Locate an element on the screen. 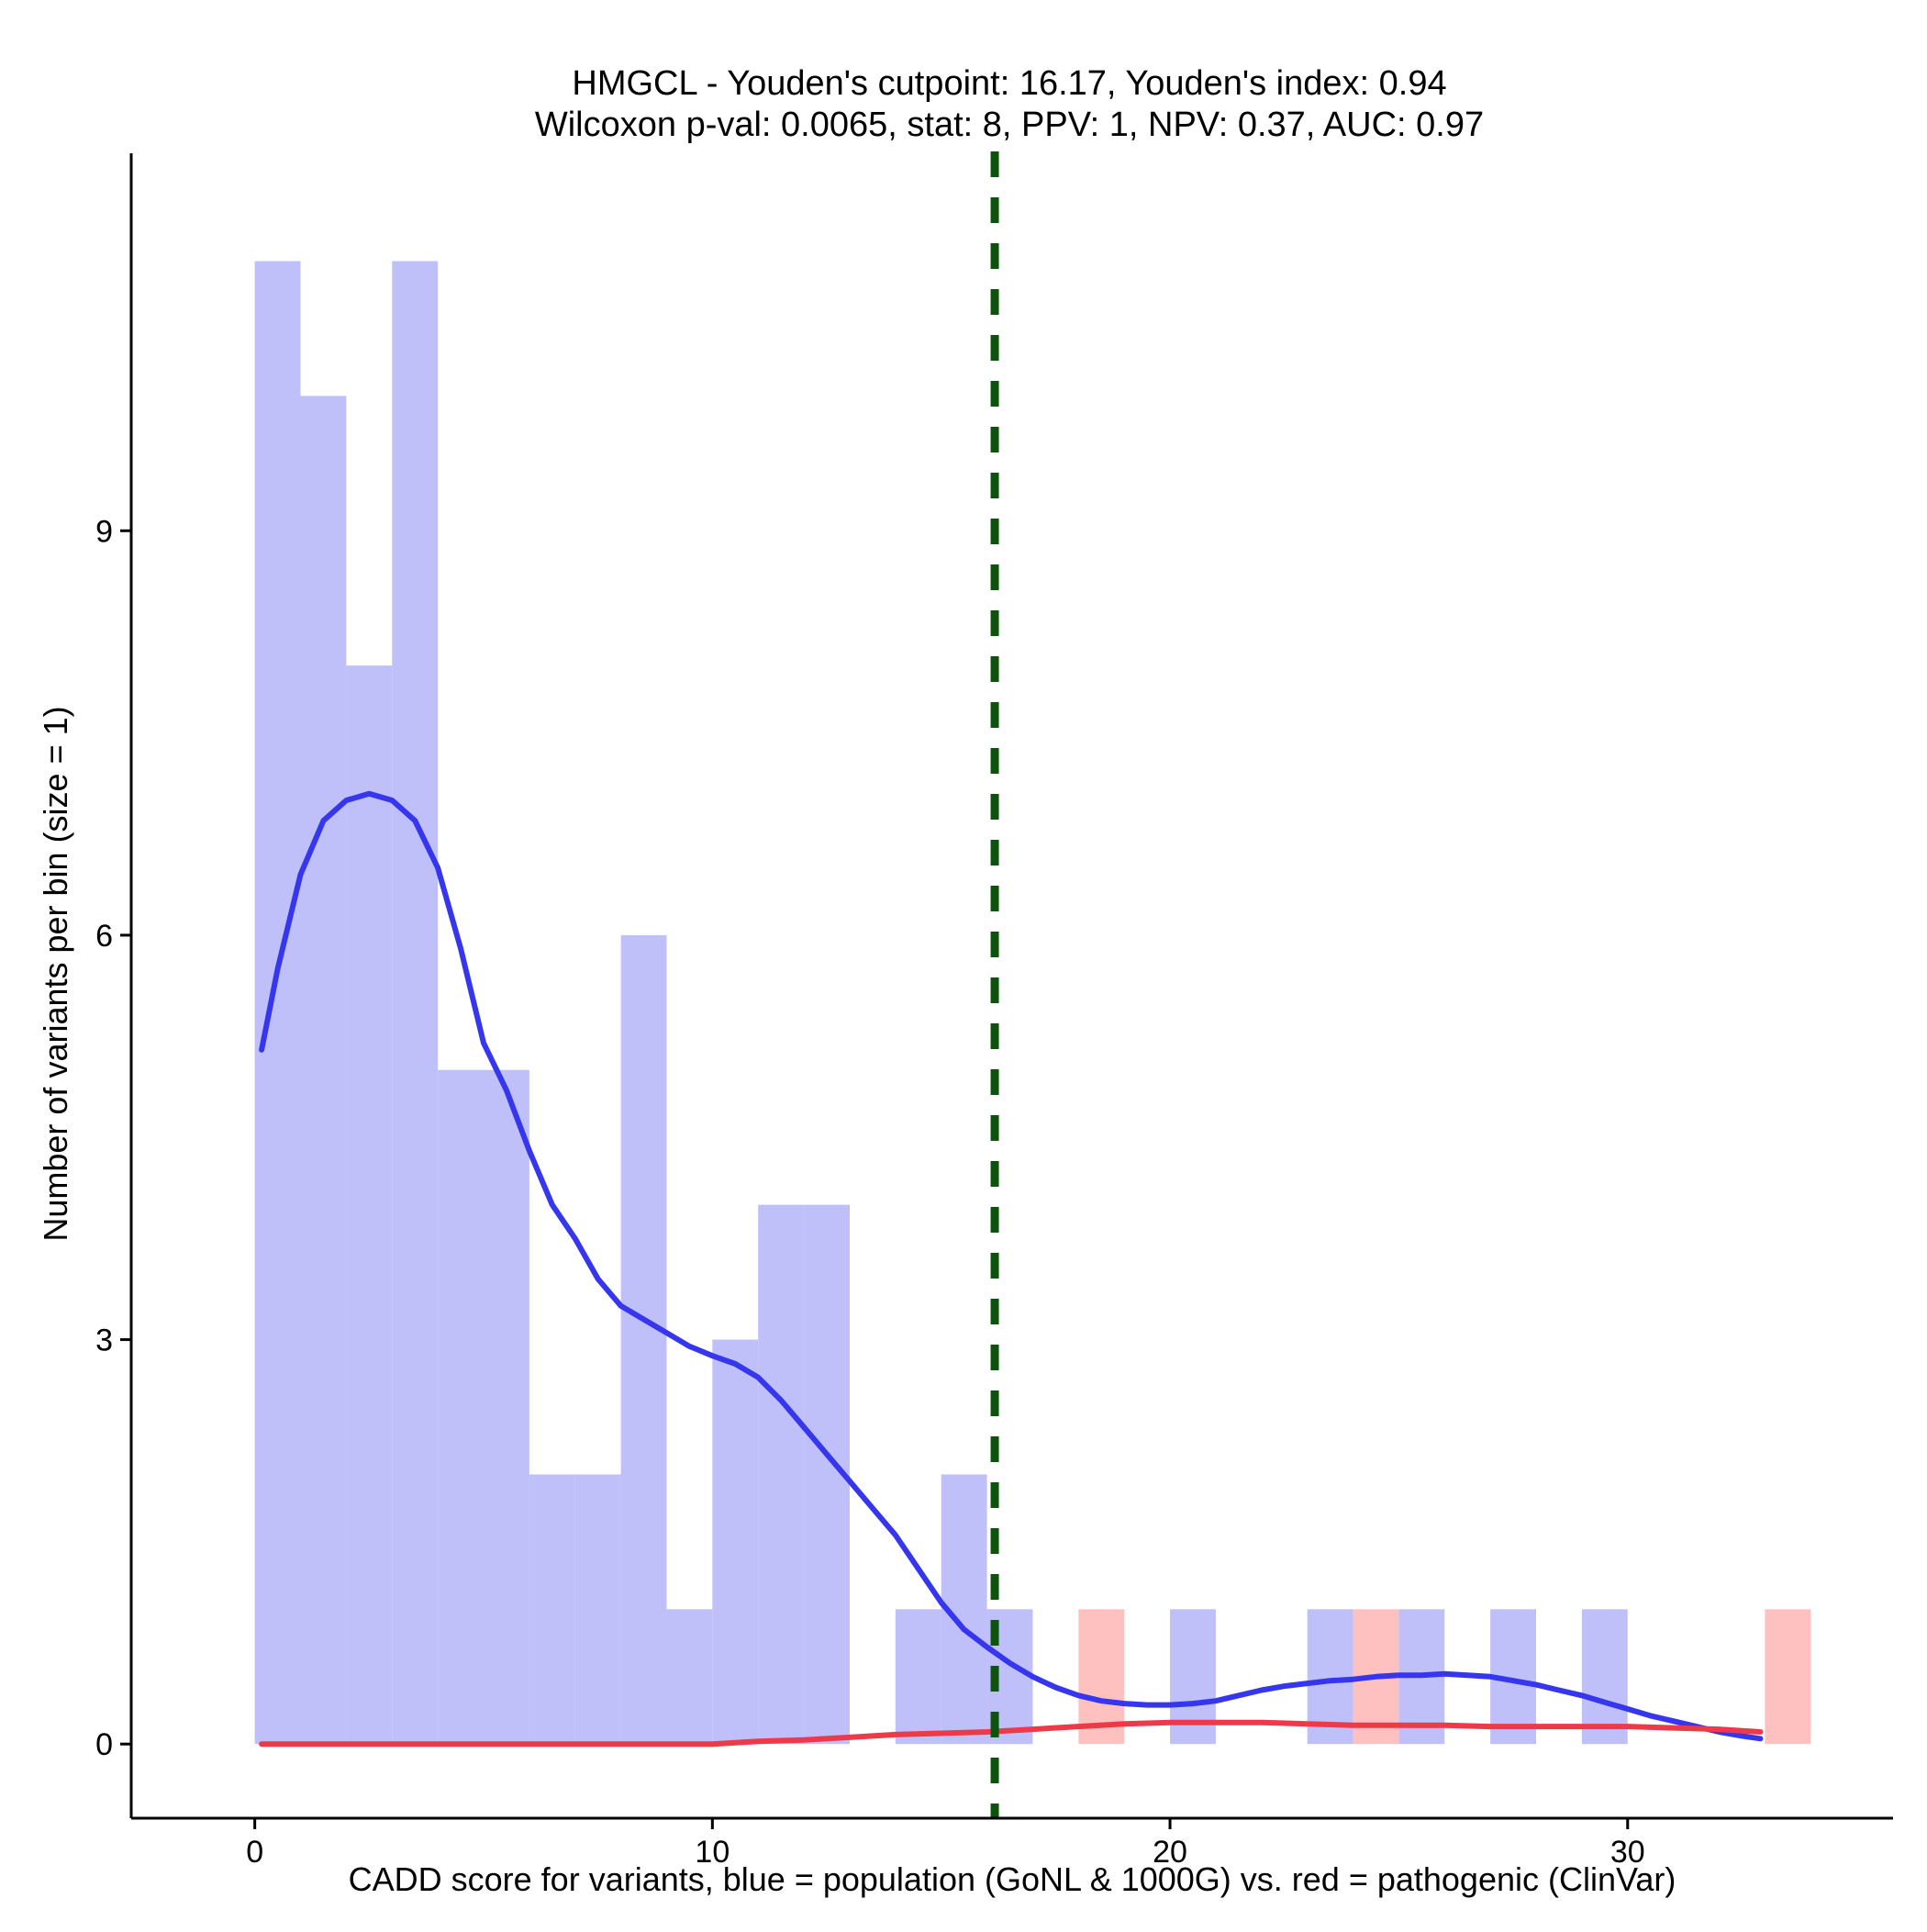 The image size is (1927, 1932). pathogenic-bars is located at coordinates (1444, 1677).